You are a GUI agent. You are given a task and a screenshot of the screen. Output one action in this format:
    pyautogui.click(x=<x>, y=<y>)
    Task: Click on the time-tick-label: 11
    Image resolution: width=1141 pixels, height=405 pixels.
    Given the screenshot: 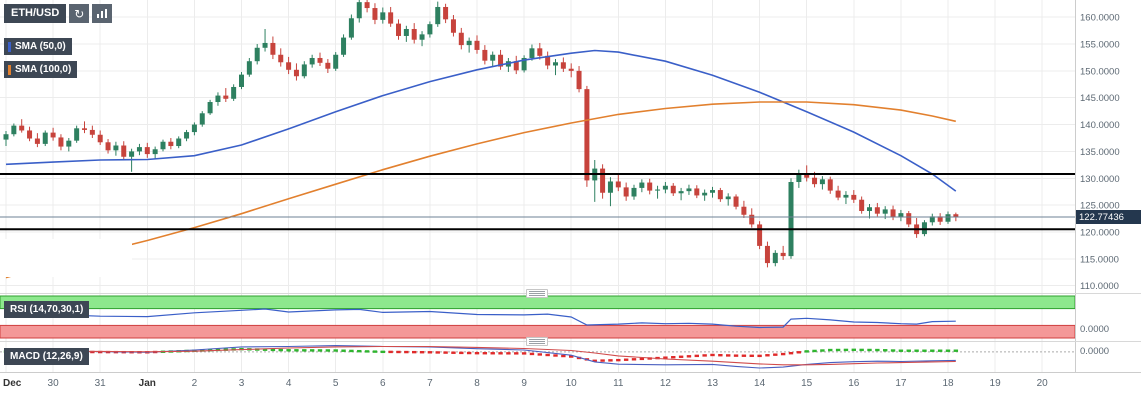 What is the action you would take?
    pyautogui.click(x=618, y=383)
    